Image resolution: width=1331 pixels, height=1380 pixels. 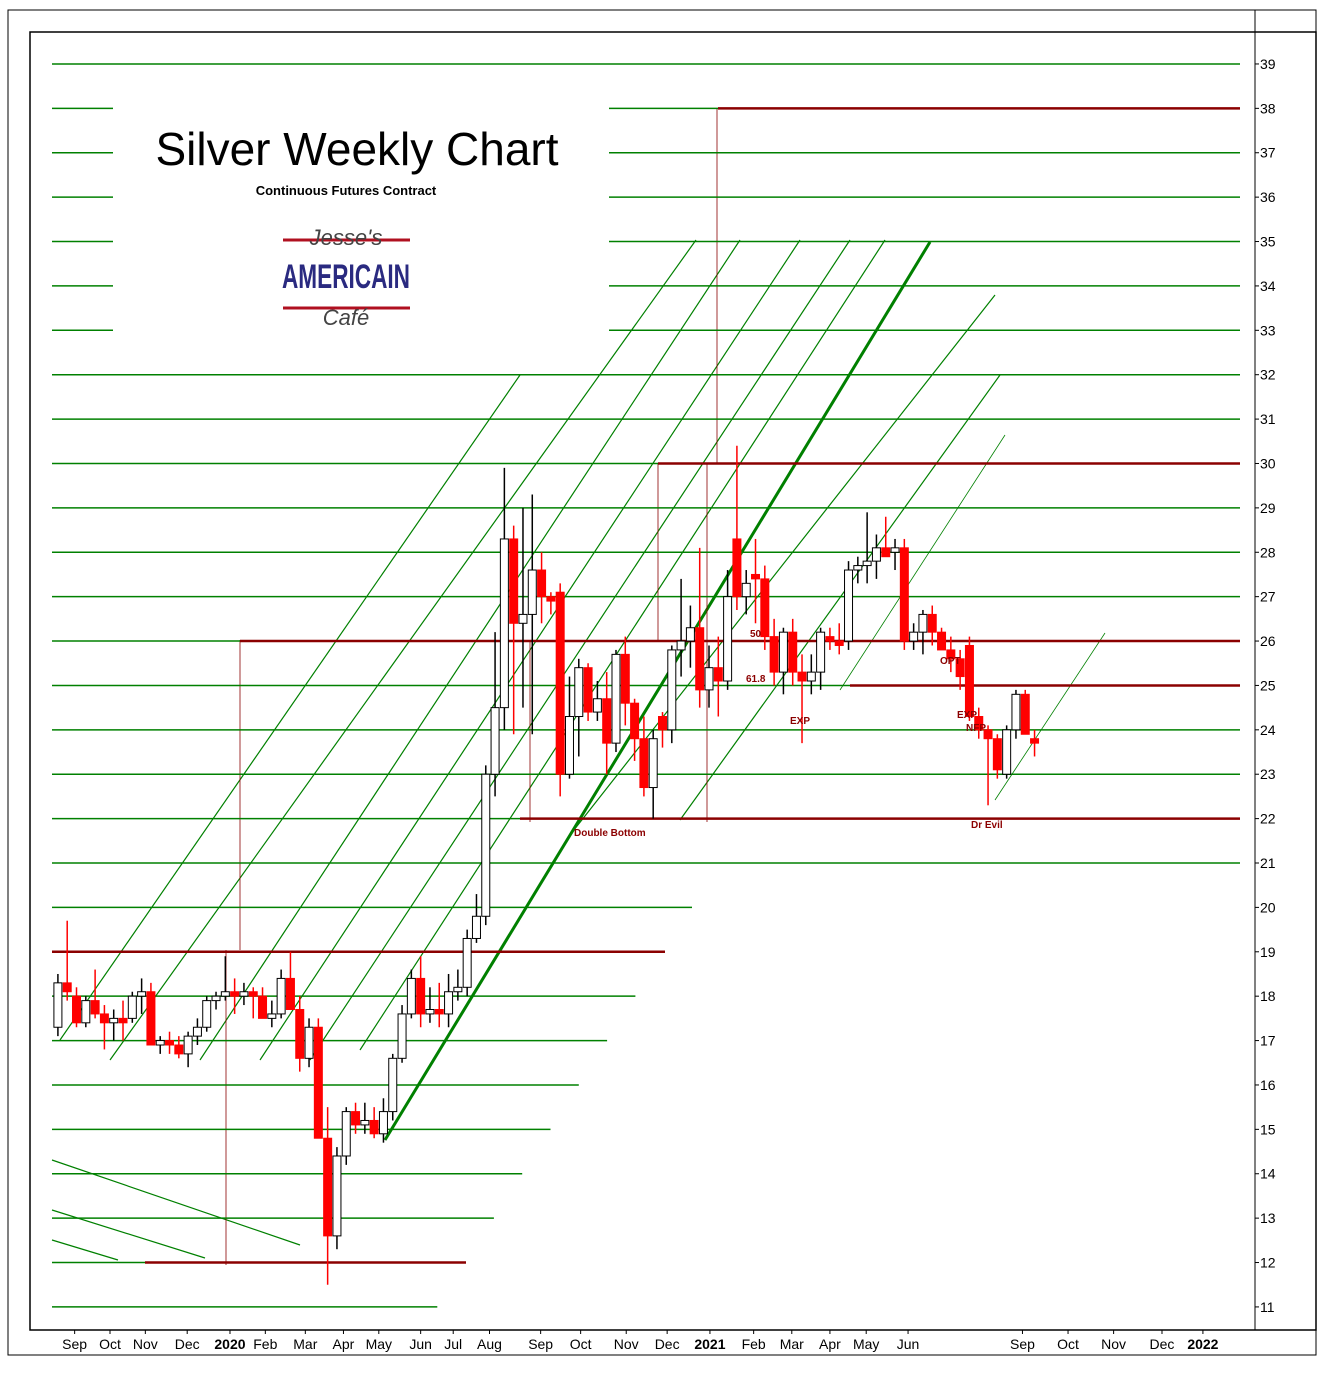 I want to click on y-tick-label: 28, so click(x=1268, y=552).